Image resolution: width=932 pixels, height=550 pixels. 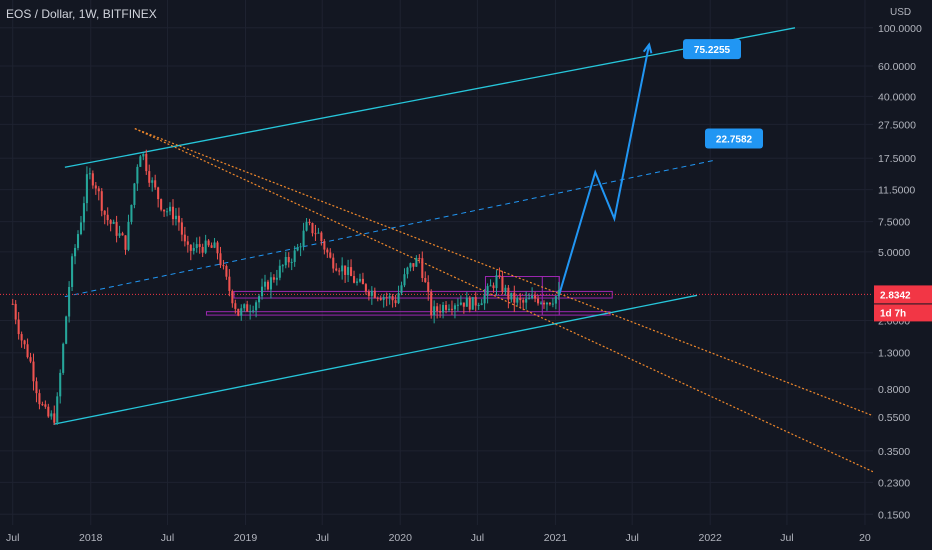 I want to click on chart-title: EOS / Dollar, 1W, BITFINEX, so click(x=81, y=14).